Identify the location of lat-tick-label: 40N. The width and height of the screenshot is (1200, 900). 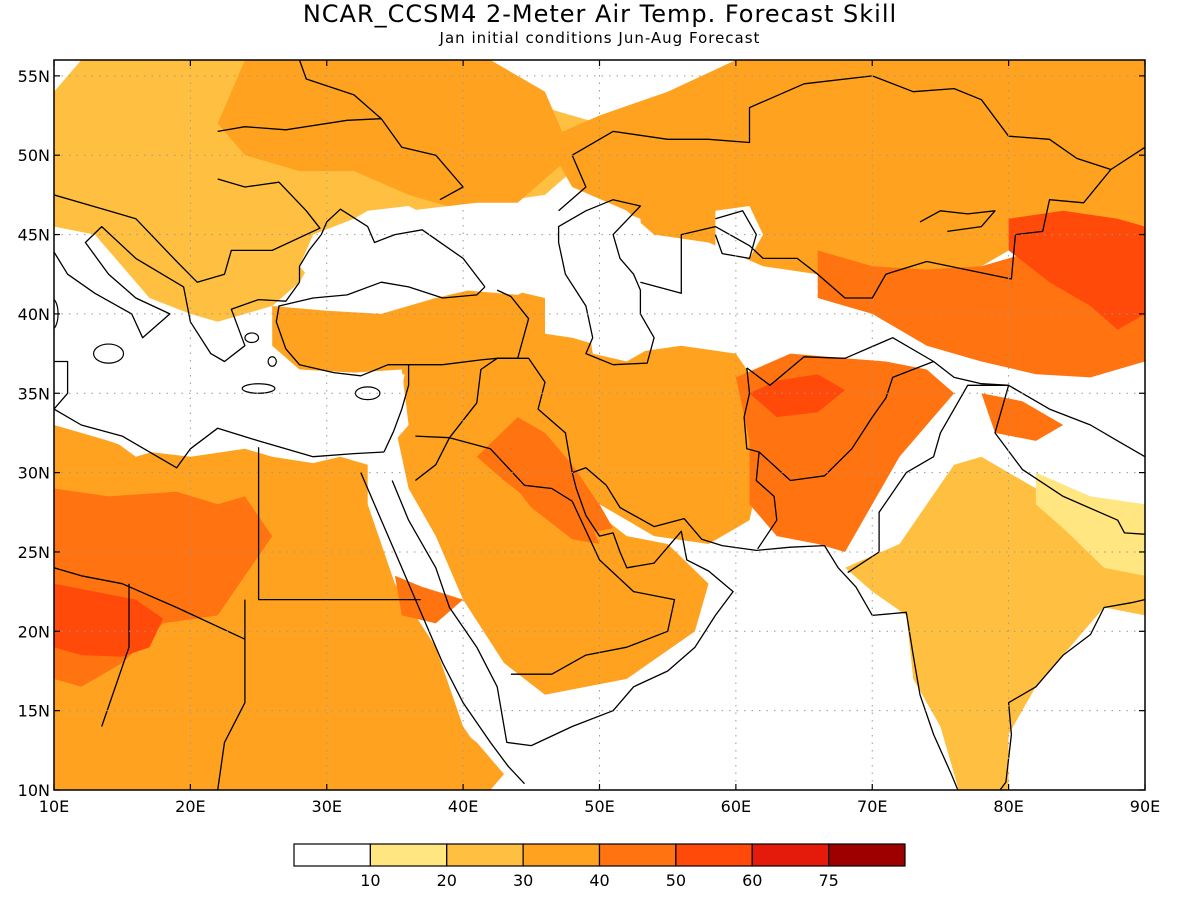
(34, 314).